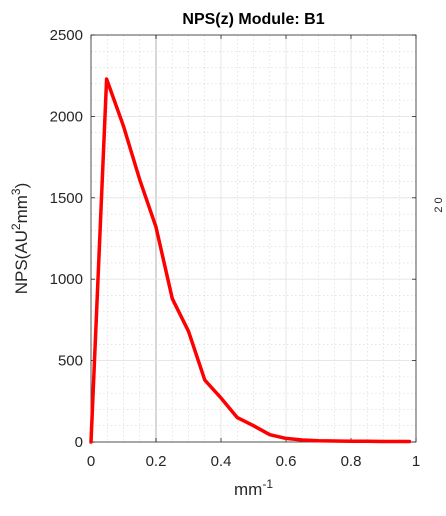  I want to click on x-tick-label: 0.6, so click(286, 461).